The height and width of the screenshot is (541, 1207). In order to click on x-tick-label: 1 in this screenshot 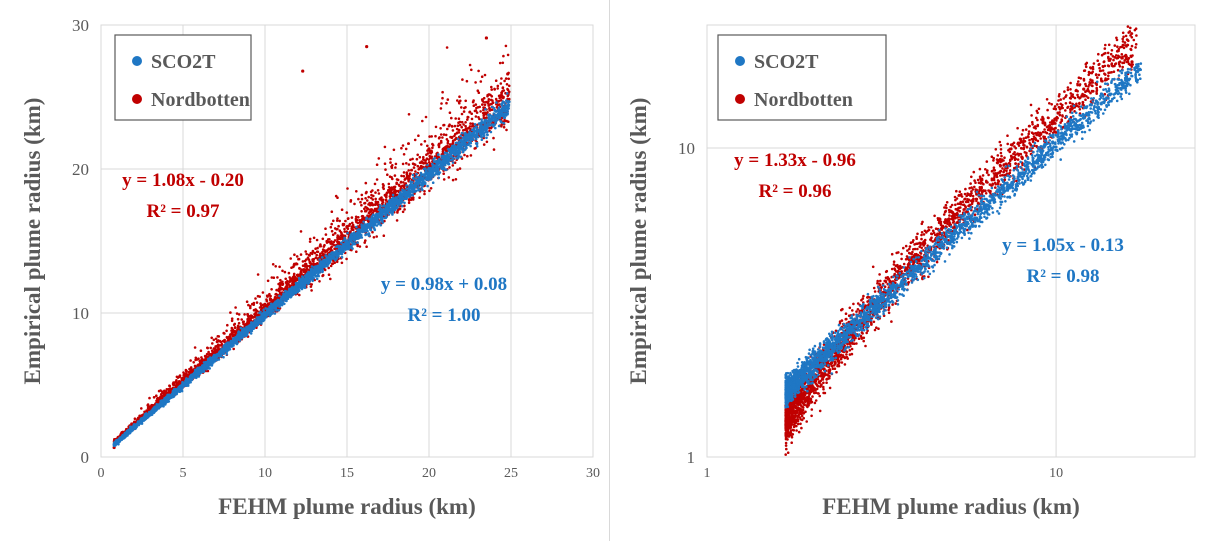, I will do `click(707, 473)`.